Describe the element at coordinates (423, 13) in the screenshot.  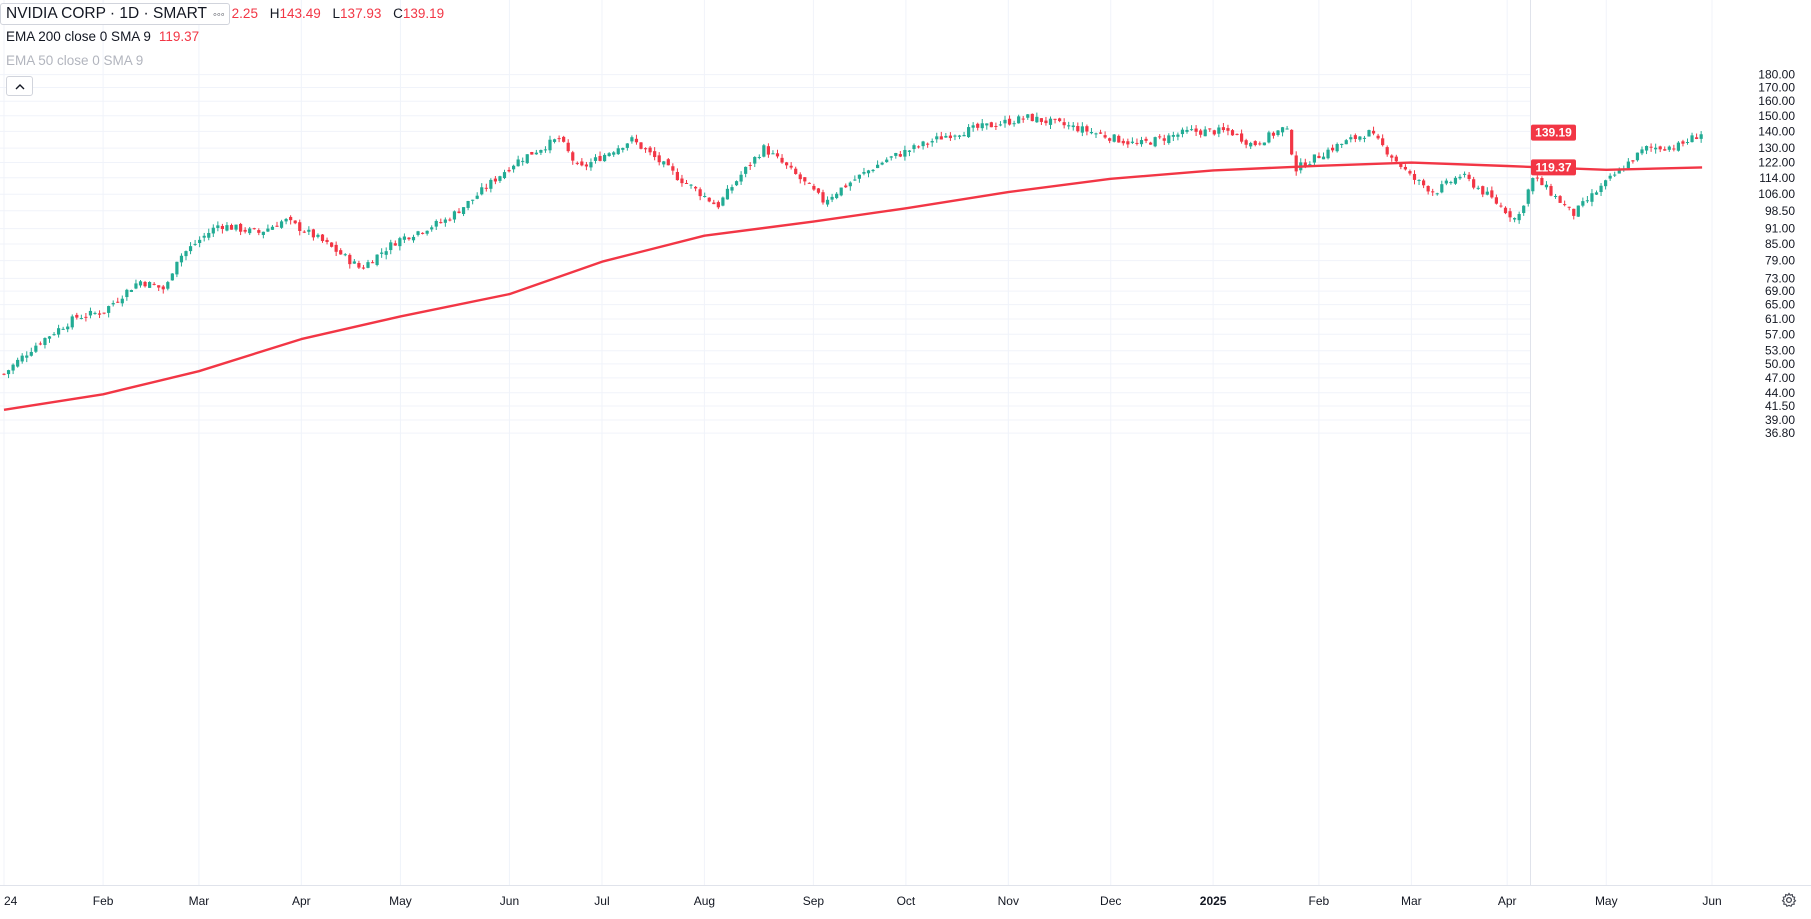
I see `ohlc-close-value: 139.19` at that location.